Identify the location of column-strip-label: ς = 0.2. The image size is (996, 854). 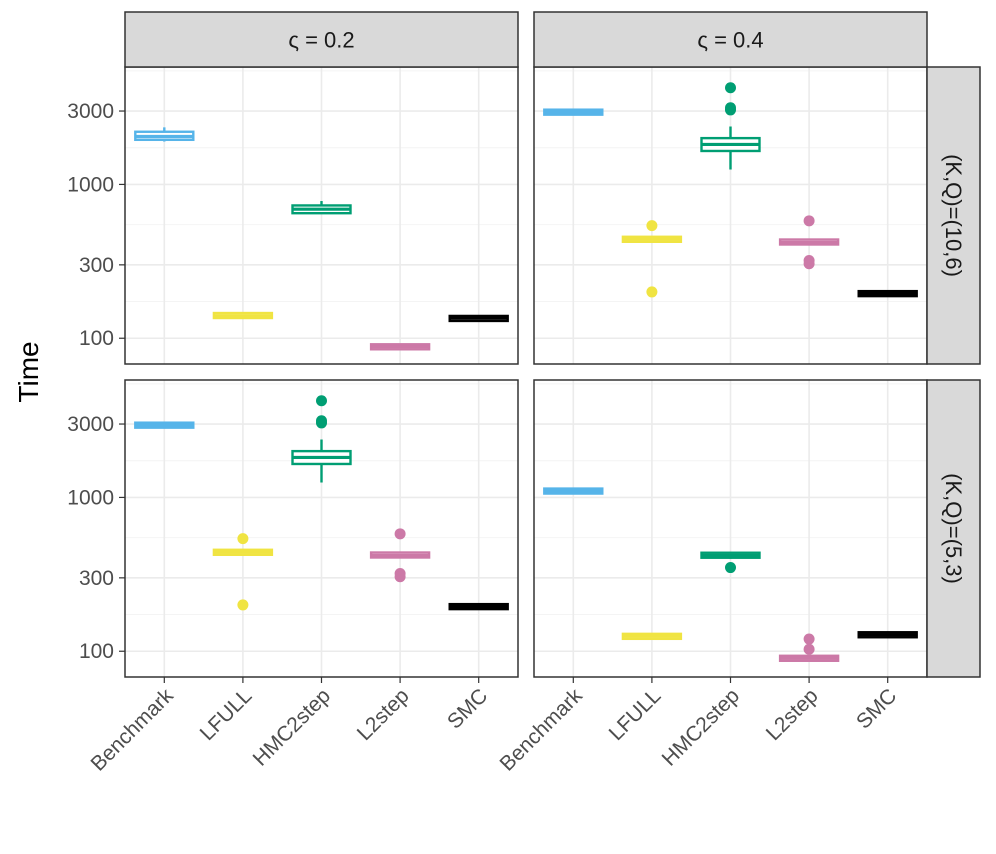
(321, 40).